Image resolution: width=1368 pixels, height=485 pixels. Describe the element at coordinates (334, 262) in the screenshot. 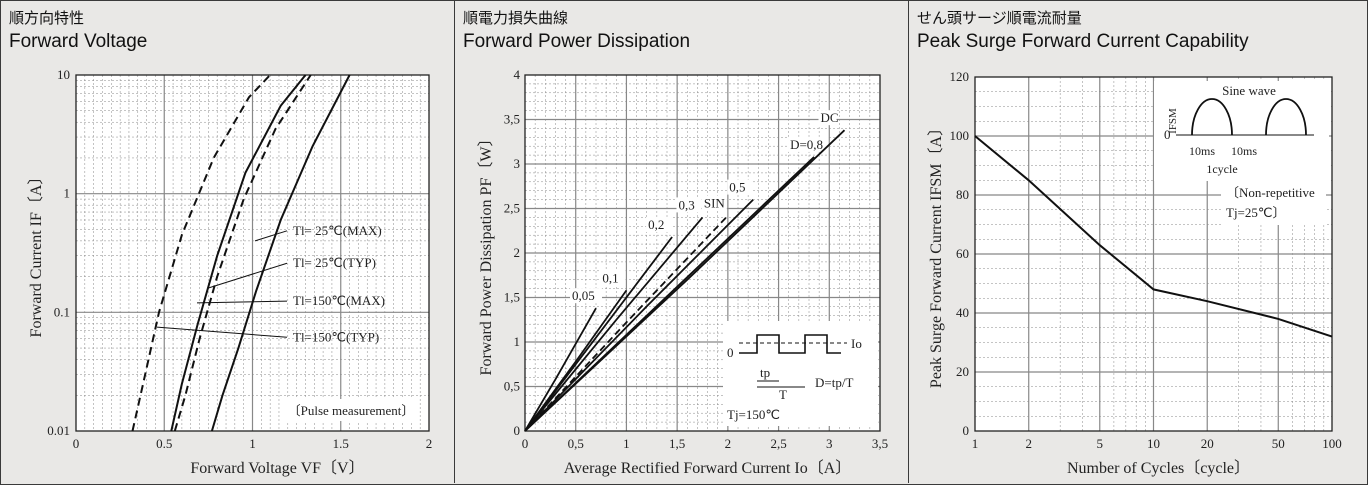

I see `legend-label: Tl= 25℃(TYP)` at that location.